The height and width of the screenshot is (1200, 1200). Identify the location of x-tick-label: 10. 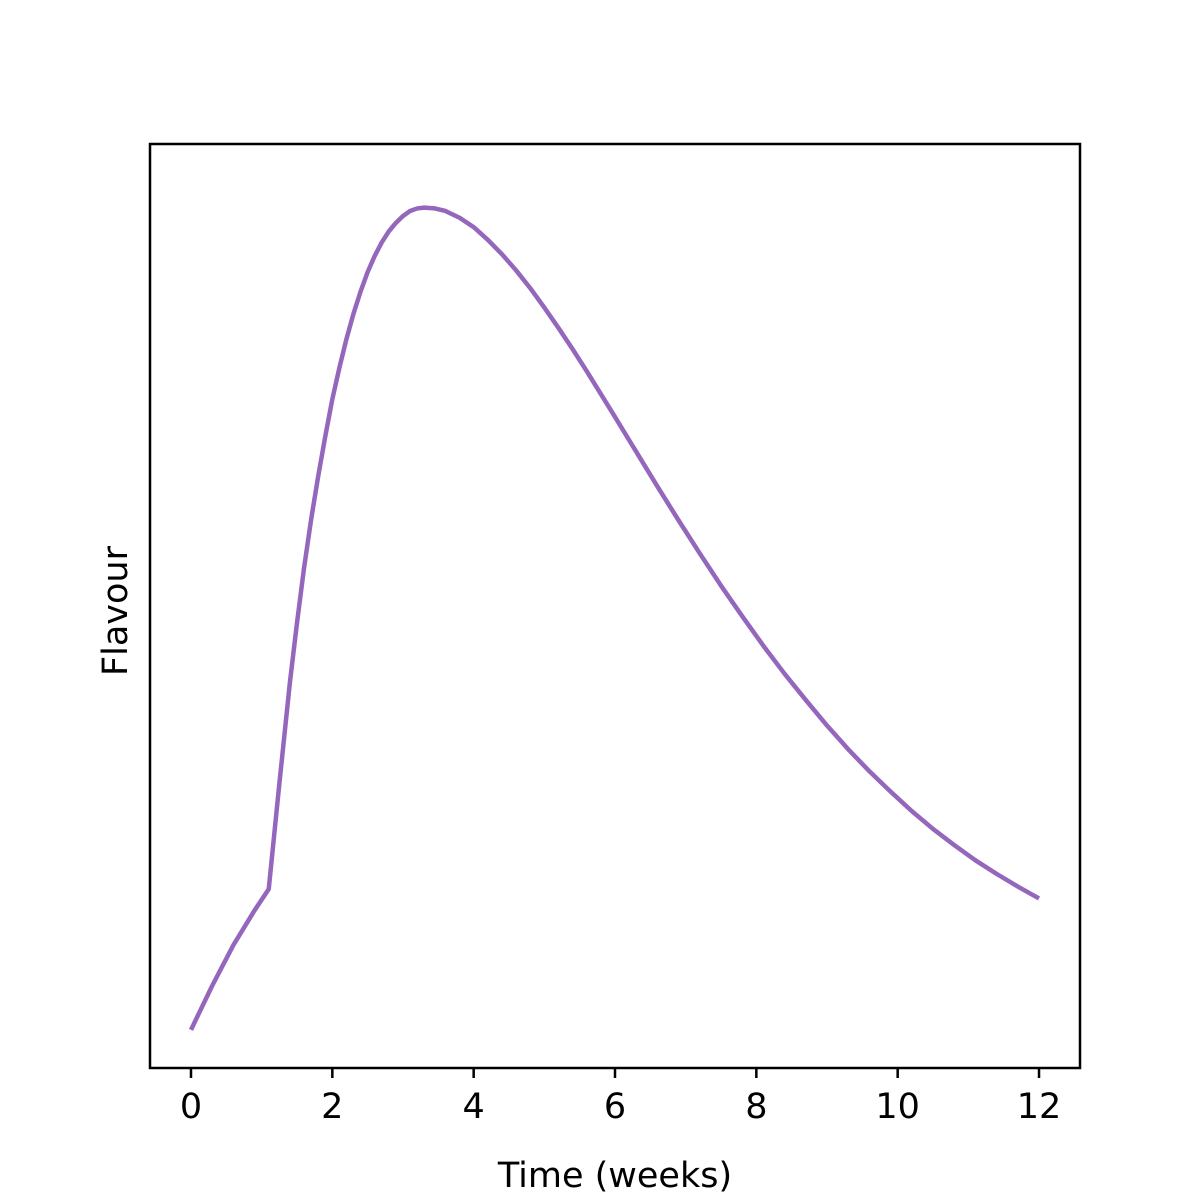
(897, 1107).